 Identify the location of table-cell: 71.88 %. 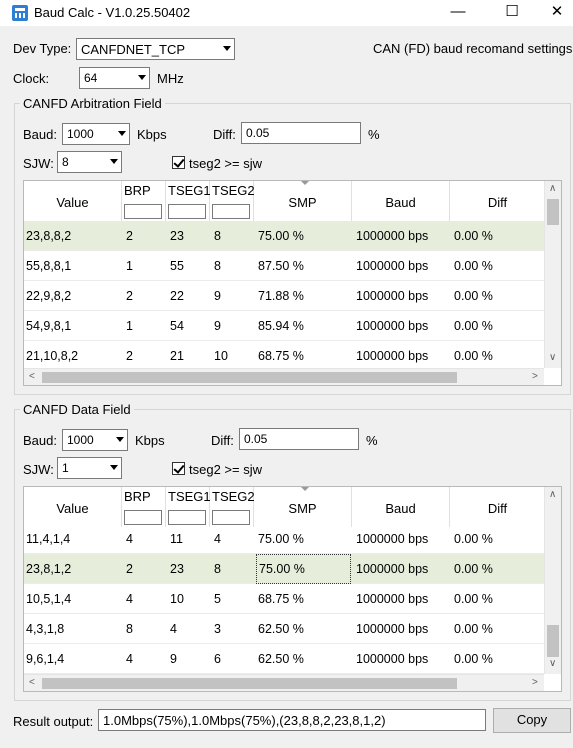
(281, 296).